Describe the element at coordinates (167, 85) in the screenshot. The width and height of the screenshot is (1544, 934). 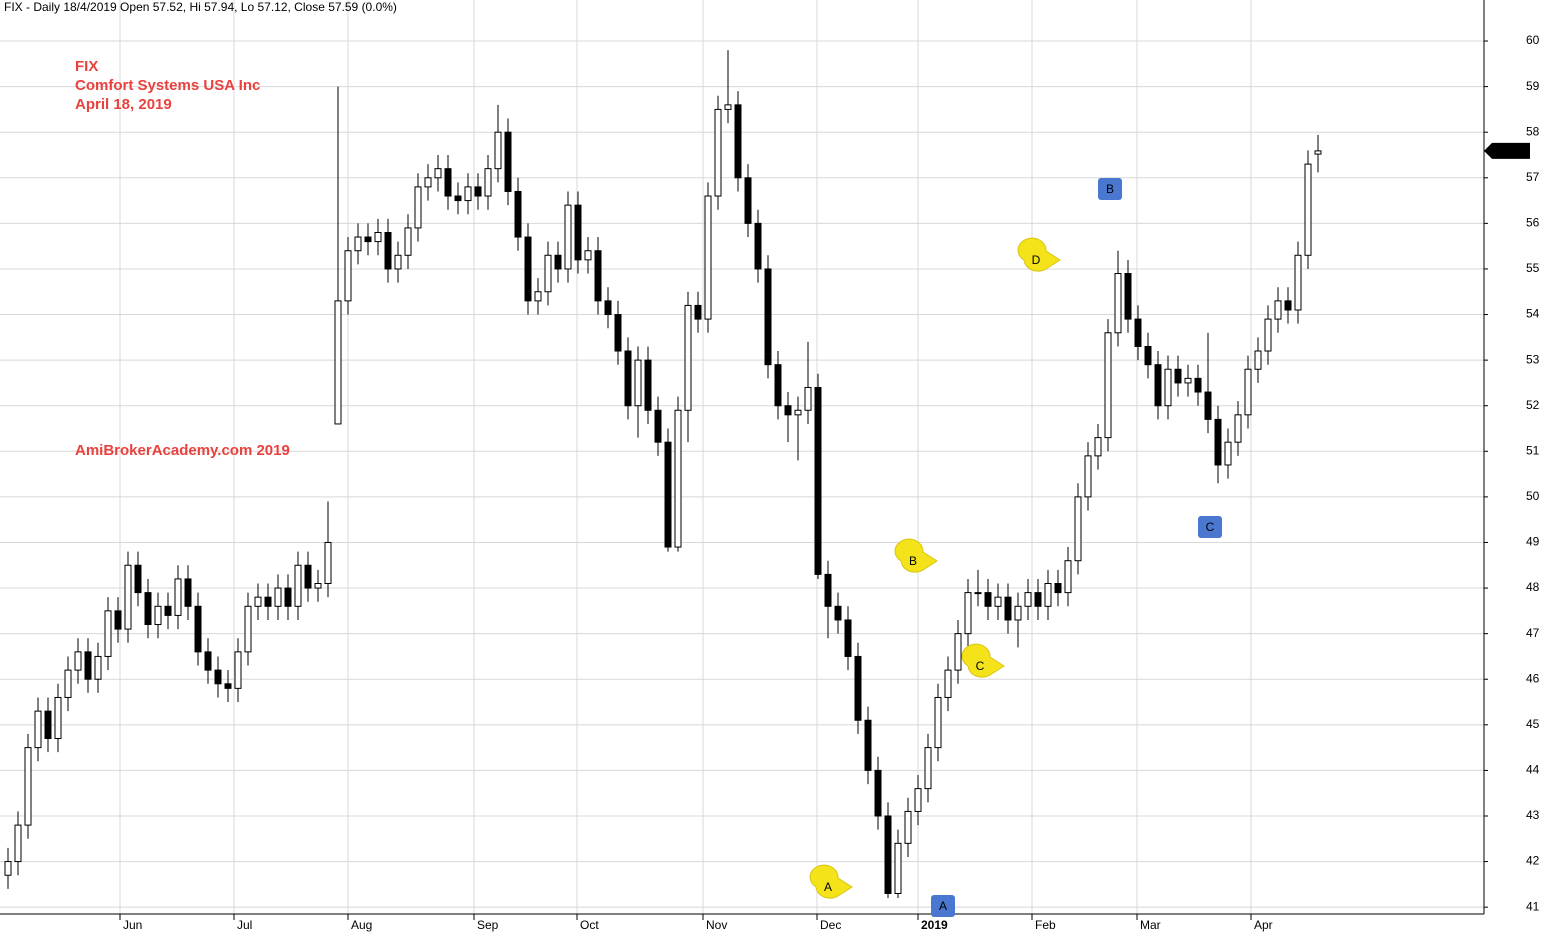
I see `annotation: Comfort Systems USA Inc` at that location.